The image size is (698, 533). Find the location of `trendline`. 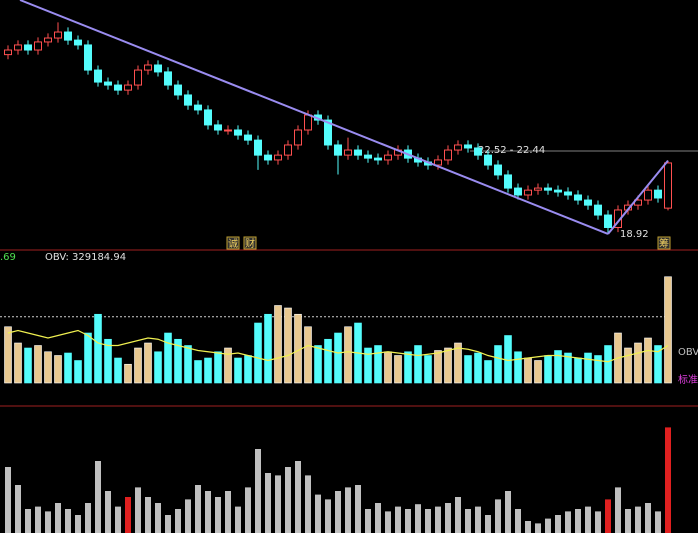

trendline is located at coordinates (638, 197).